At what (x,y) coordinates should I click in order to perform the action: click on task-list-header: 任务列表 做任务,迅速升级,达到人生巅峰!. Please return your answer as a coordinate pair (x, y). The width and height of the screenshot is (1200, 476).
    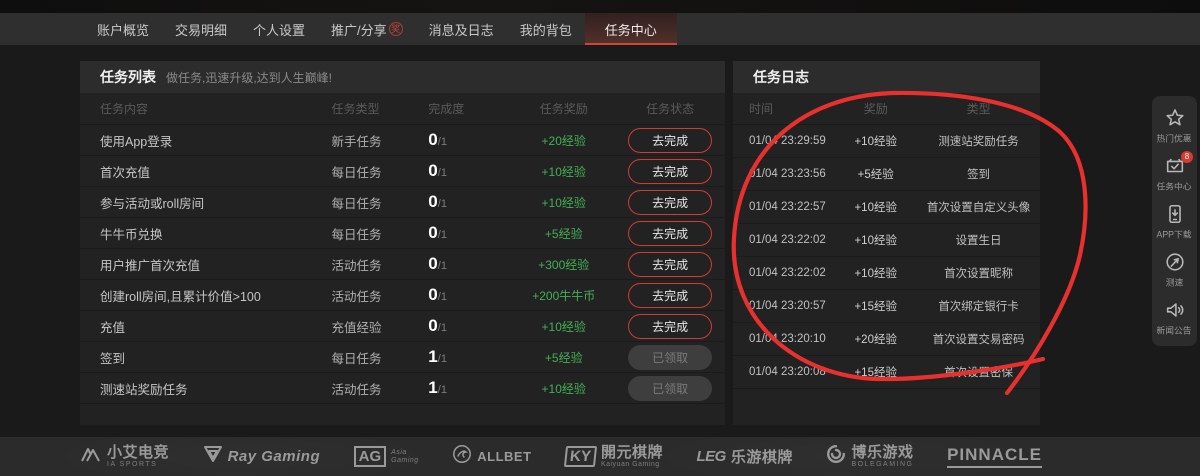
    Looking at the image, I should click on (402, 77).